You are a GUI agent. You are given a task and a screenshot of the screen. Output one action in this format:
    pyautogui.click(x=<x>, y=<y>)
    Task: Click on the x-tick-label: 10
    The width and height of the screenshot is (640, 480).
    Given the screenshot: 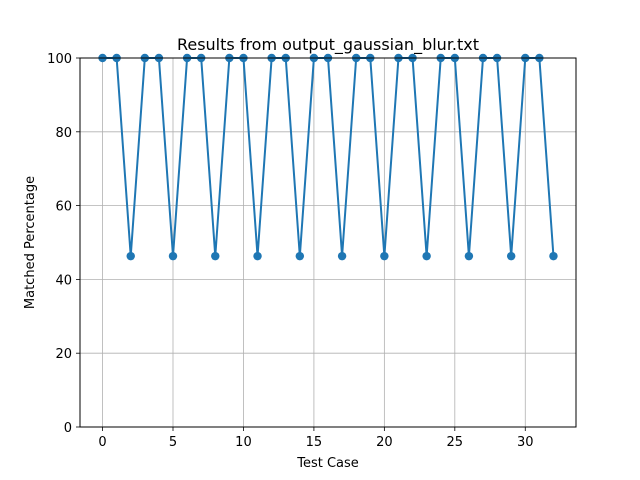 What is the action you would take?
    pyautogui.click(x=243, y=442)
    